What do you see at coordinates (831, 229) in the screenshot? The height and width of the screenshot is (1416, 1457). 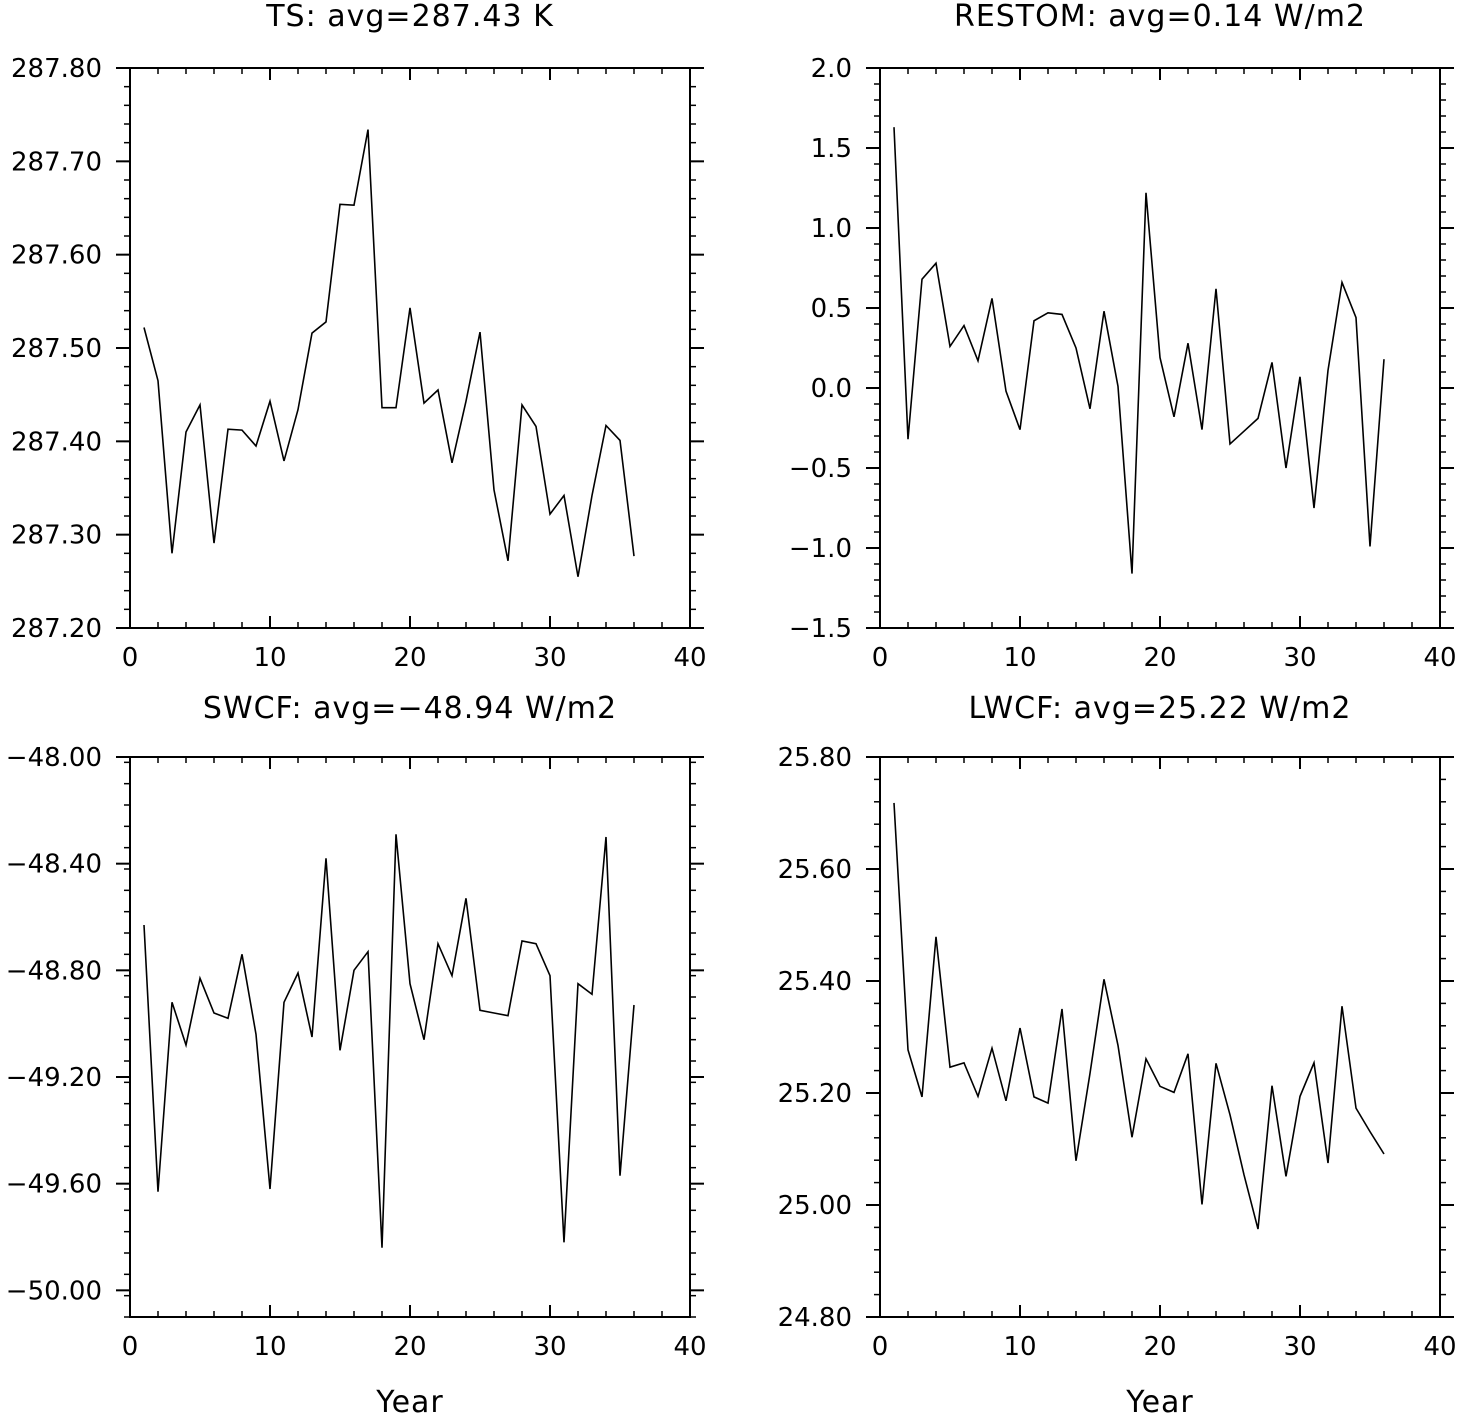 I see `y-tick-label: 1.0` at bounding box center [831, 229].